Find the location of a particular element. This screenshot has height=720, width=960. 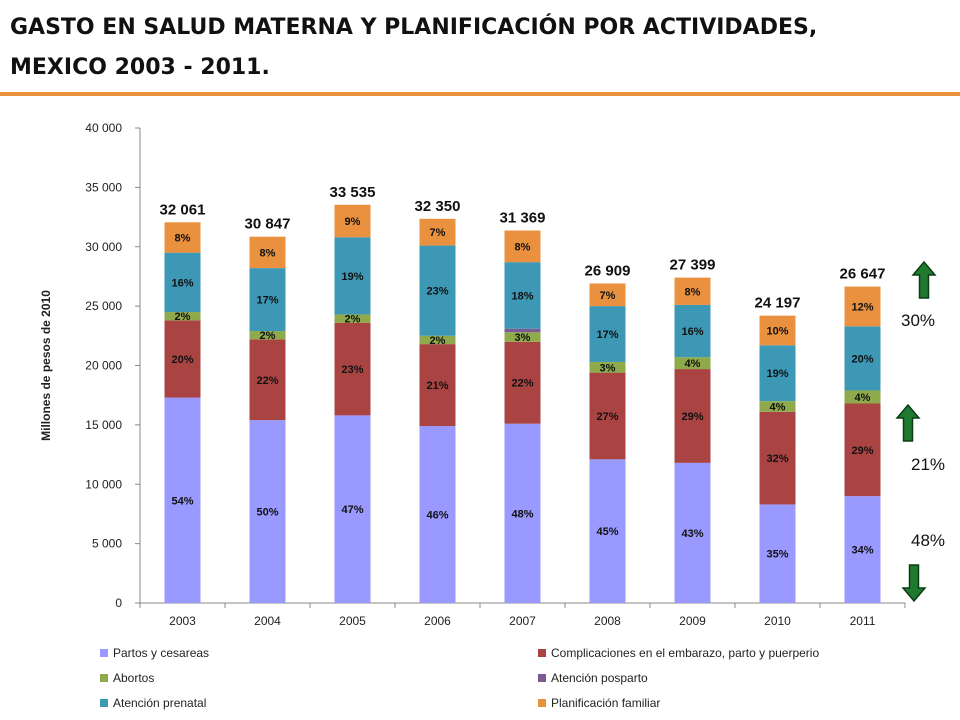

total-label: 26 909 is located at coordinates (608, 270).